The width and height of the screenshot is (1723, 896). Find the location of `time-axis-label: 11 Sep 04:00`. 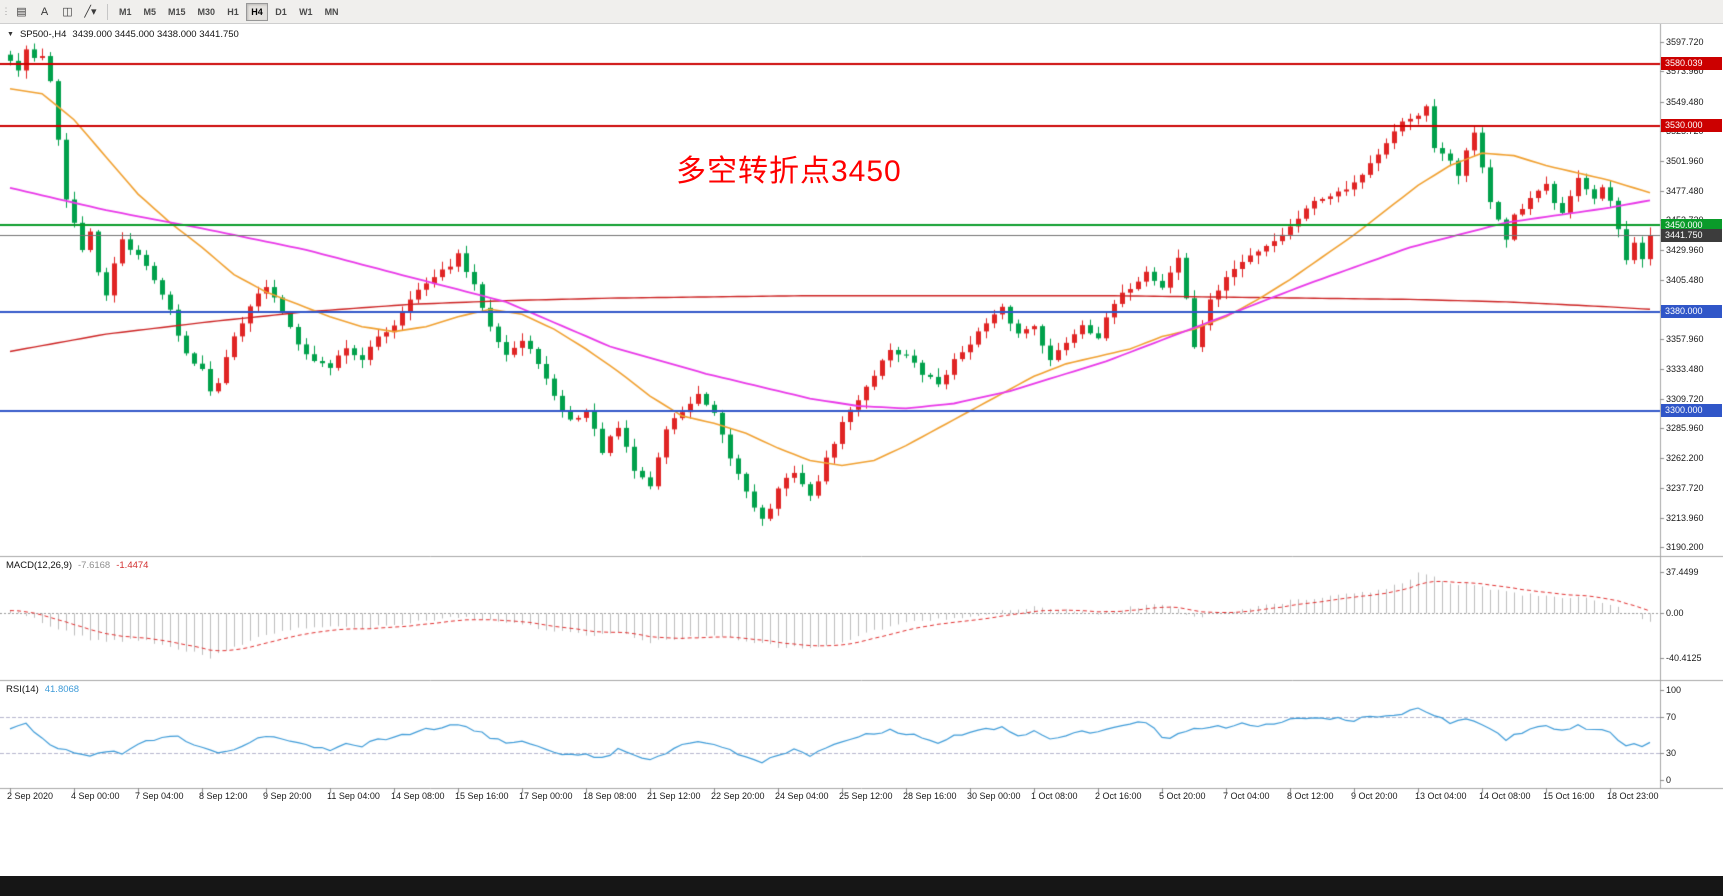

time-axis-label: 11 Sep 04:00 is located at coordinates (353, 796).